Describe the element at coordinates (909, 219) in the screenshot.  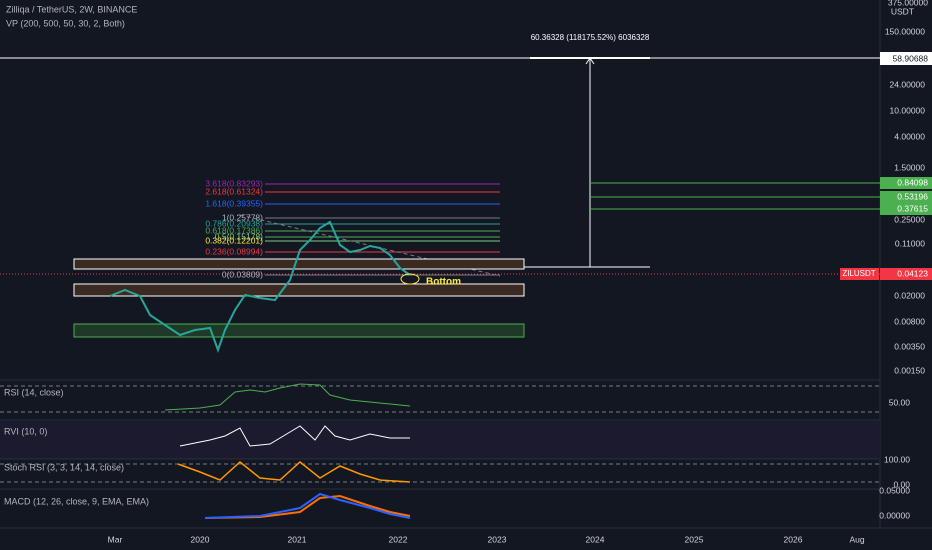
I see `price-label: 0.25000` at that location.